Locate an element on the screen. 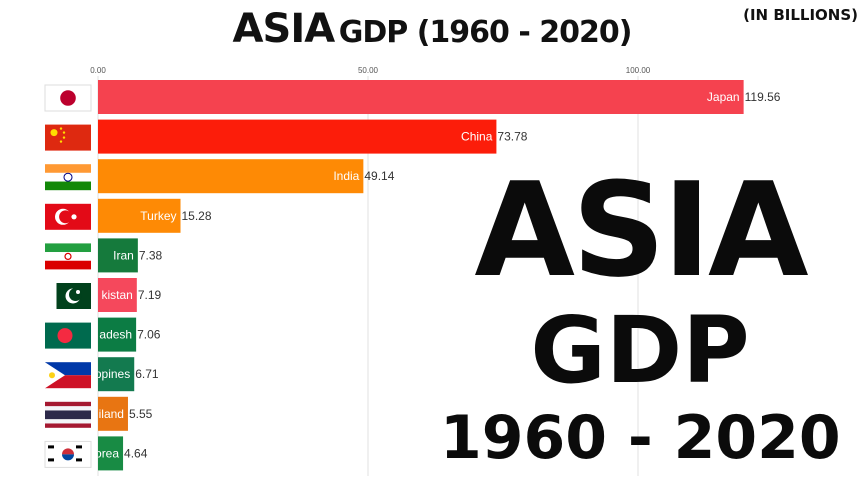 The width and height of the screenshot is (864, 486). category-label: ppines is located at coordinates (112, 374).